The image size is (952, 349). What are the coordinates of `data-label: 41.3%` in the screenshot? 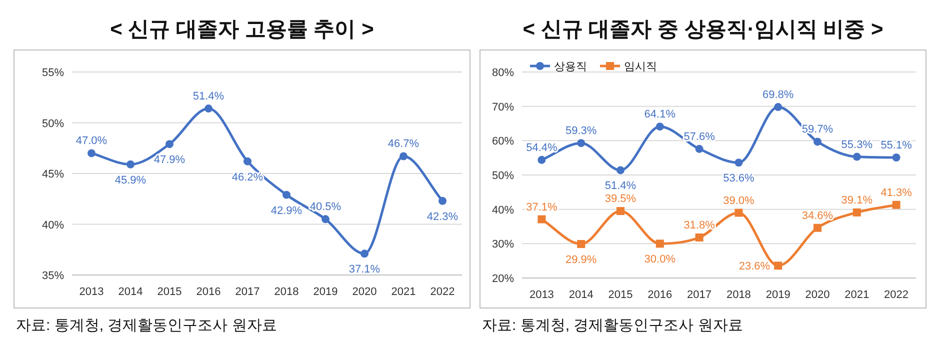 It's located at (896, 192).